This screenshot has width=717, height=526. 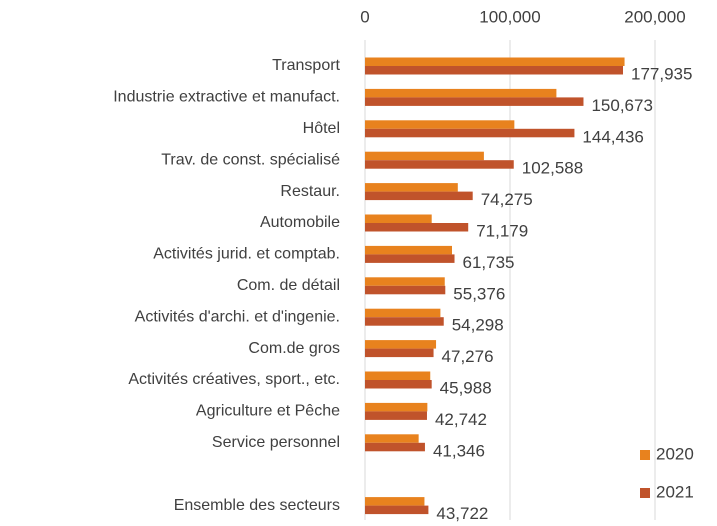 I want to click on category-label: Ensemble des secteurs, so click(x=257, y=505).